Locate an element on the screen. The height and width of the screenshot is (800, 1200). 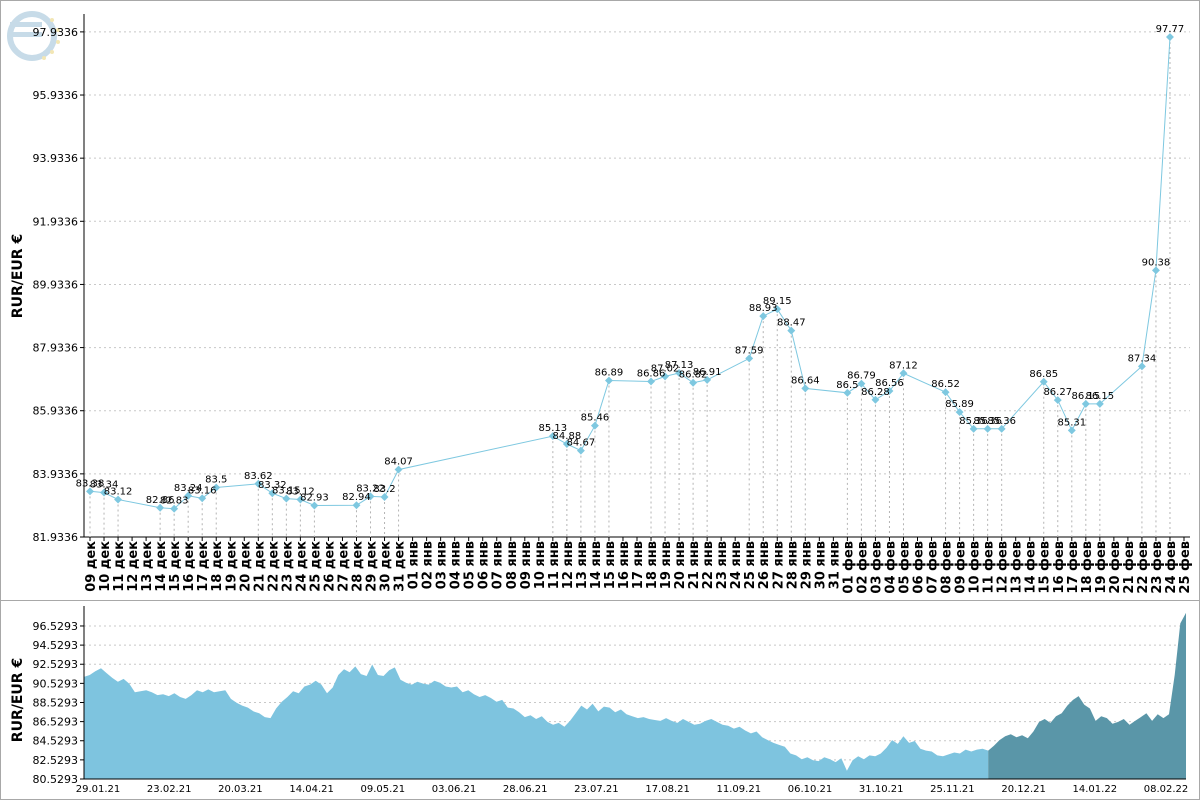
data-label: 87.34 is located at coordinates (1142, 358).